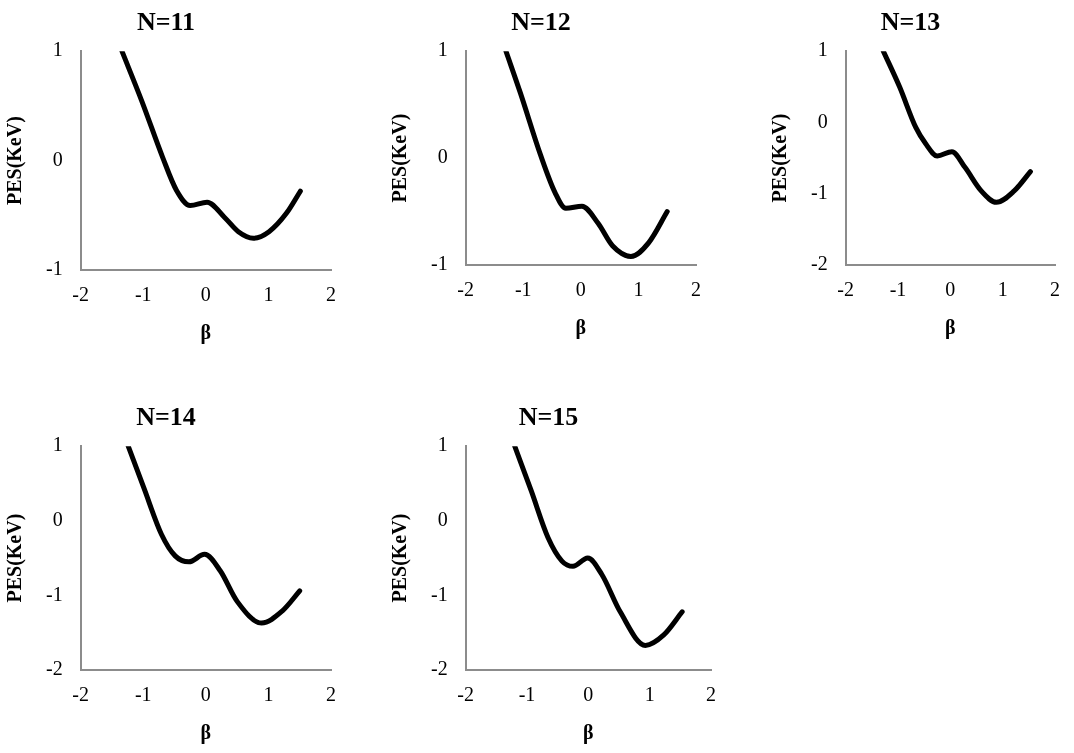 The width and height of the screenshot is (1074, 753). I want to click on chart-title: N=11, so click(166, 22).